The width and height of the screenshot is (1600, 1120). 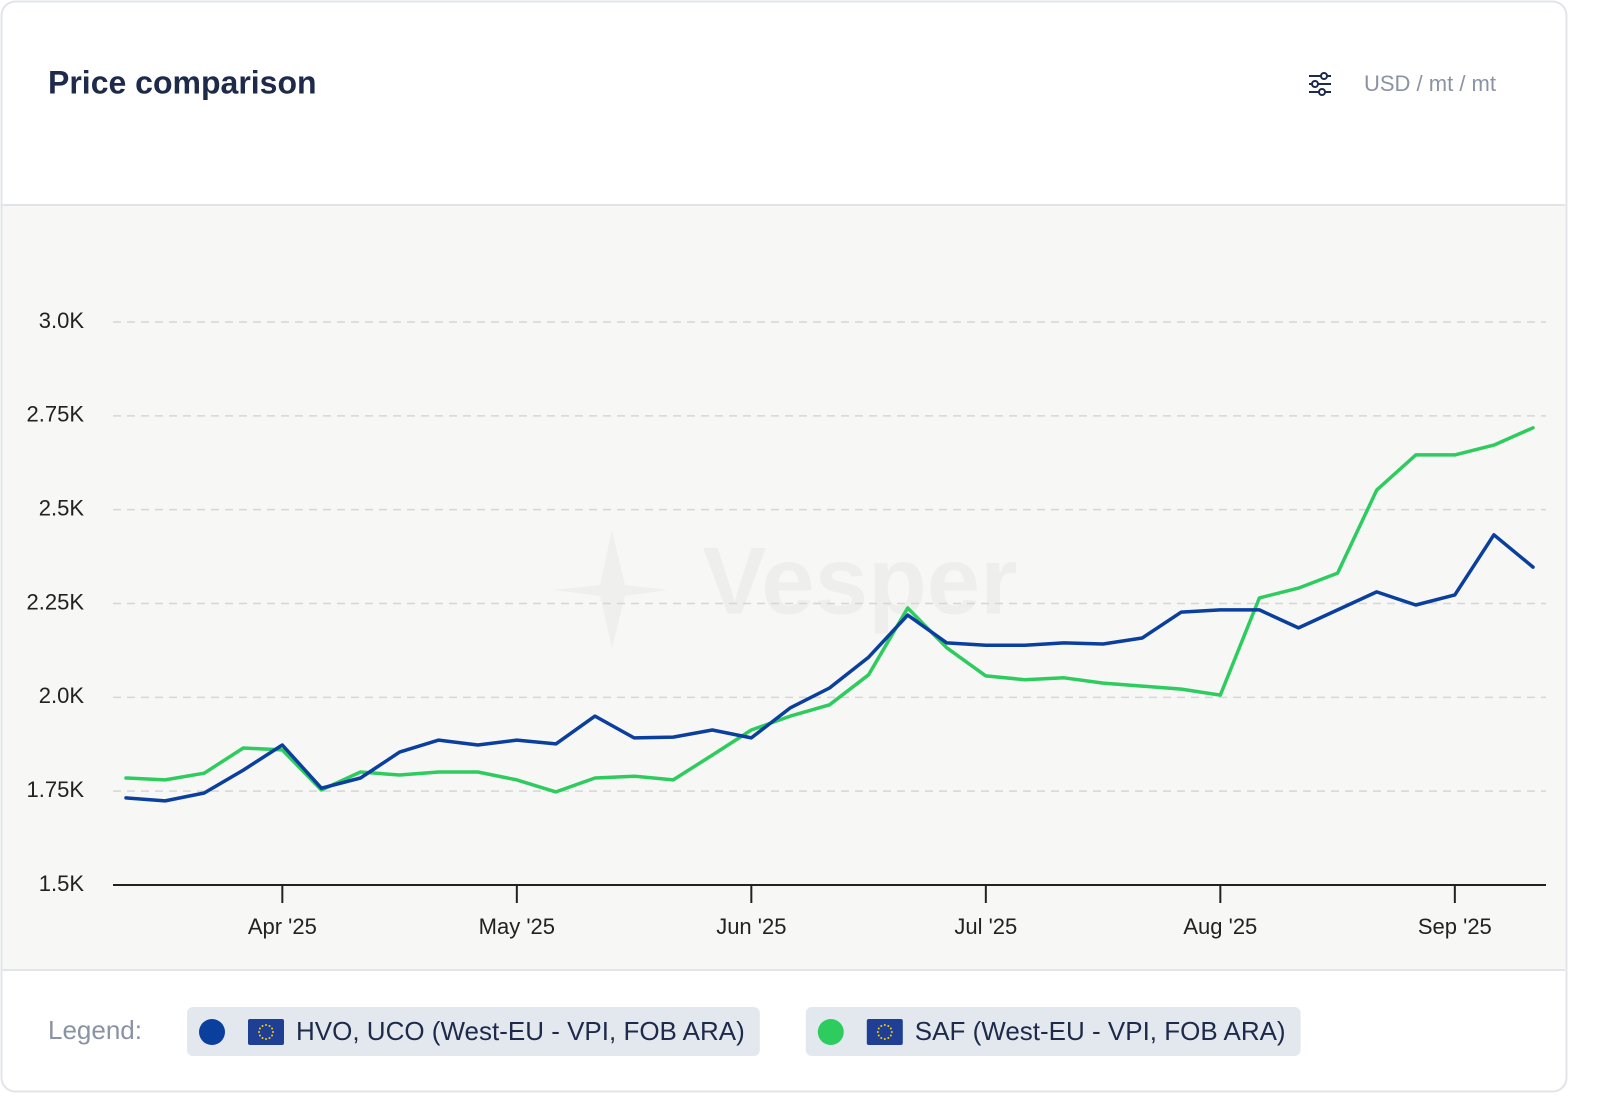 I want to click on x-tick-label: Jul '25, so click(x=985, y=926).